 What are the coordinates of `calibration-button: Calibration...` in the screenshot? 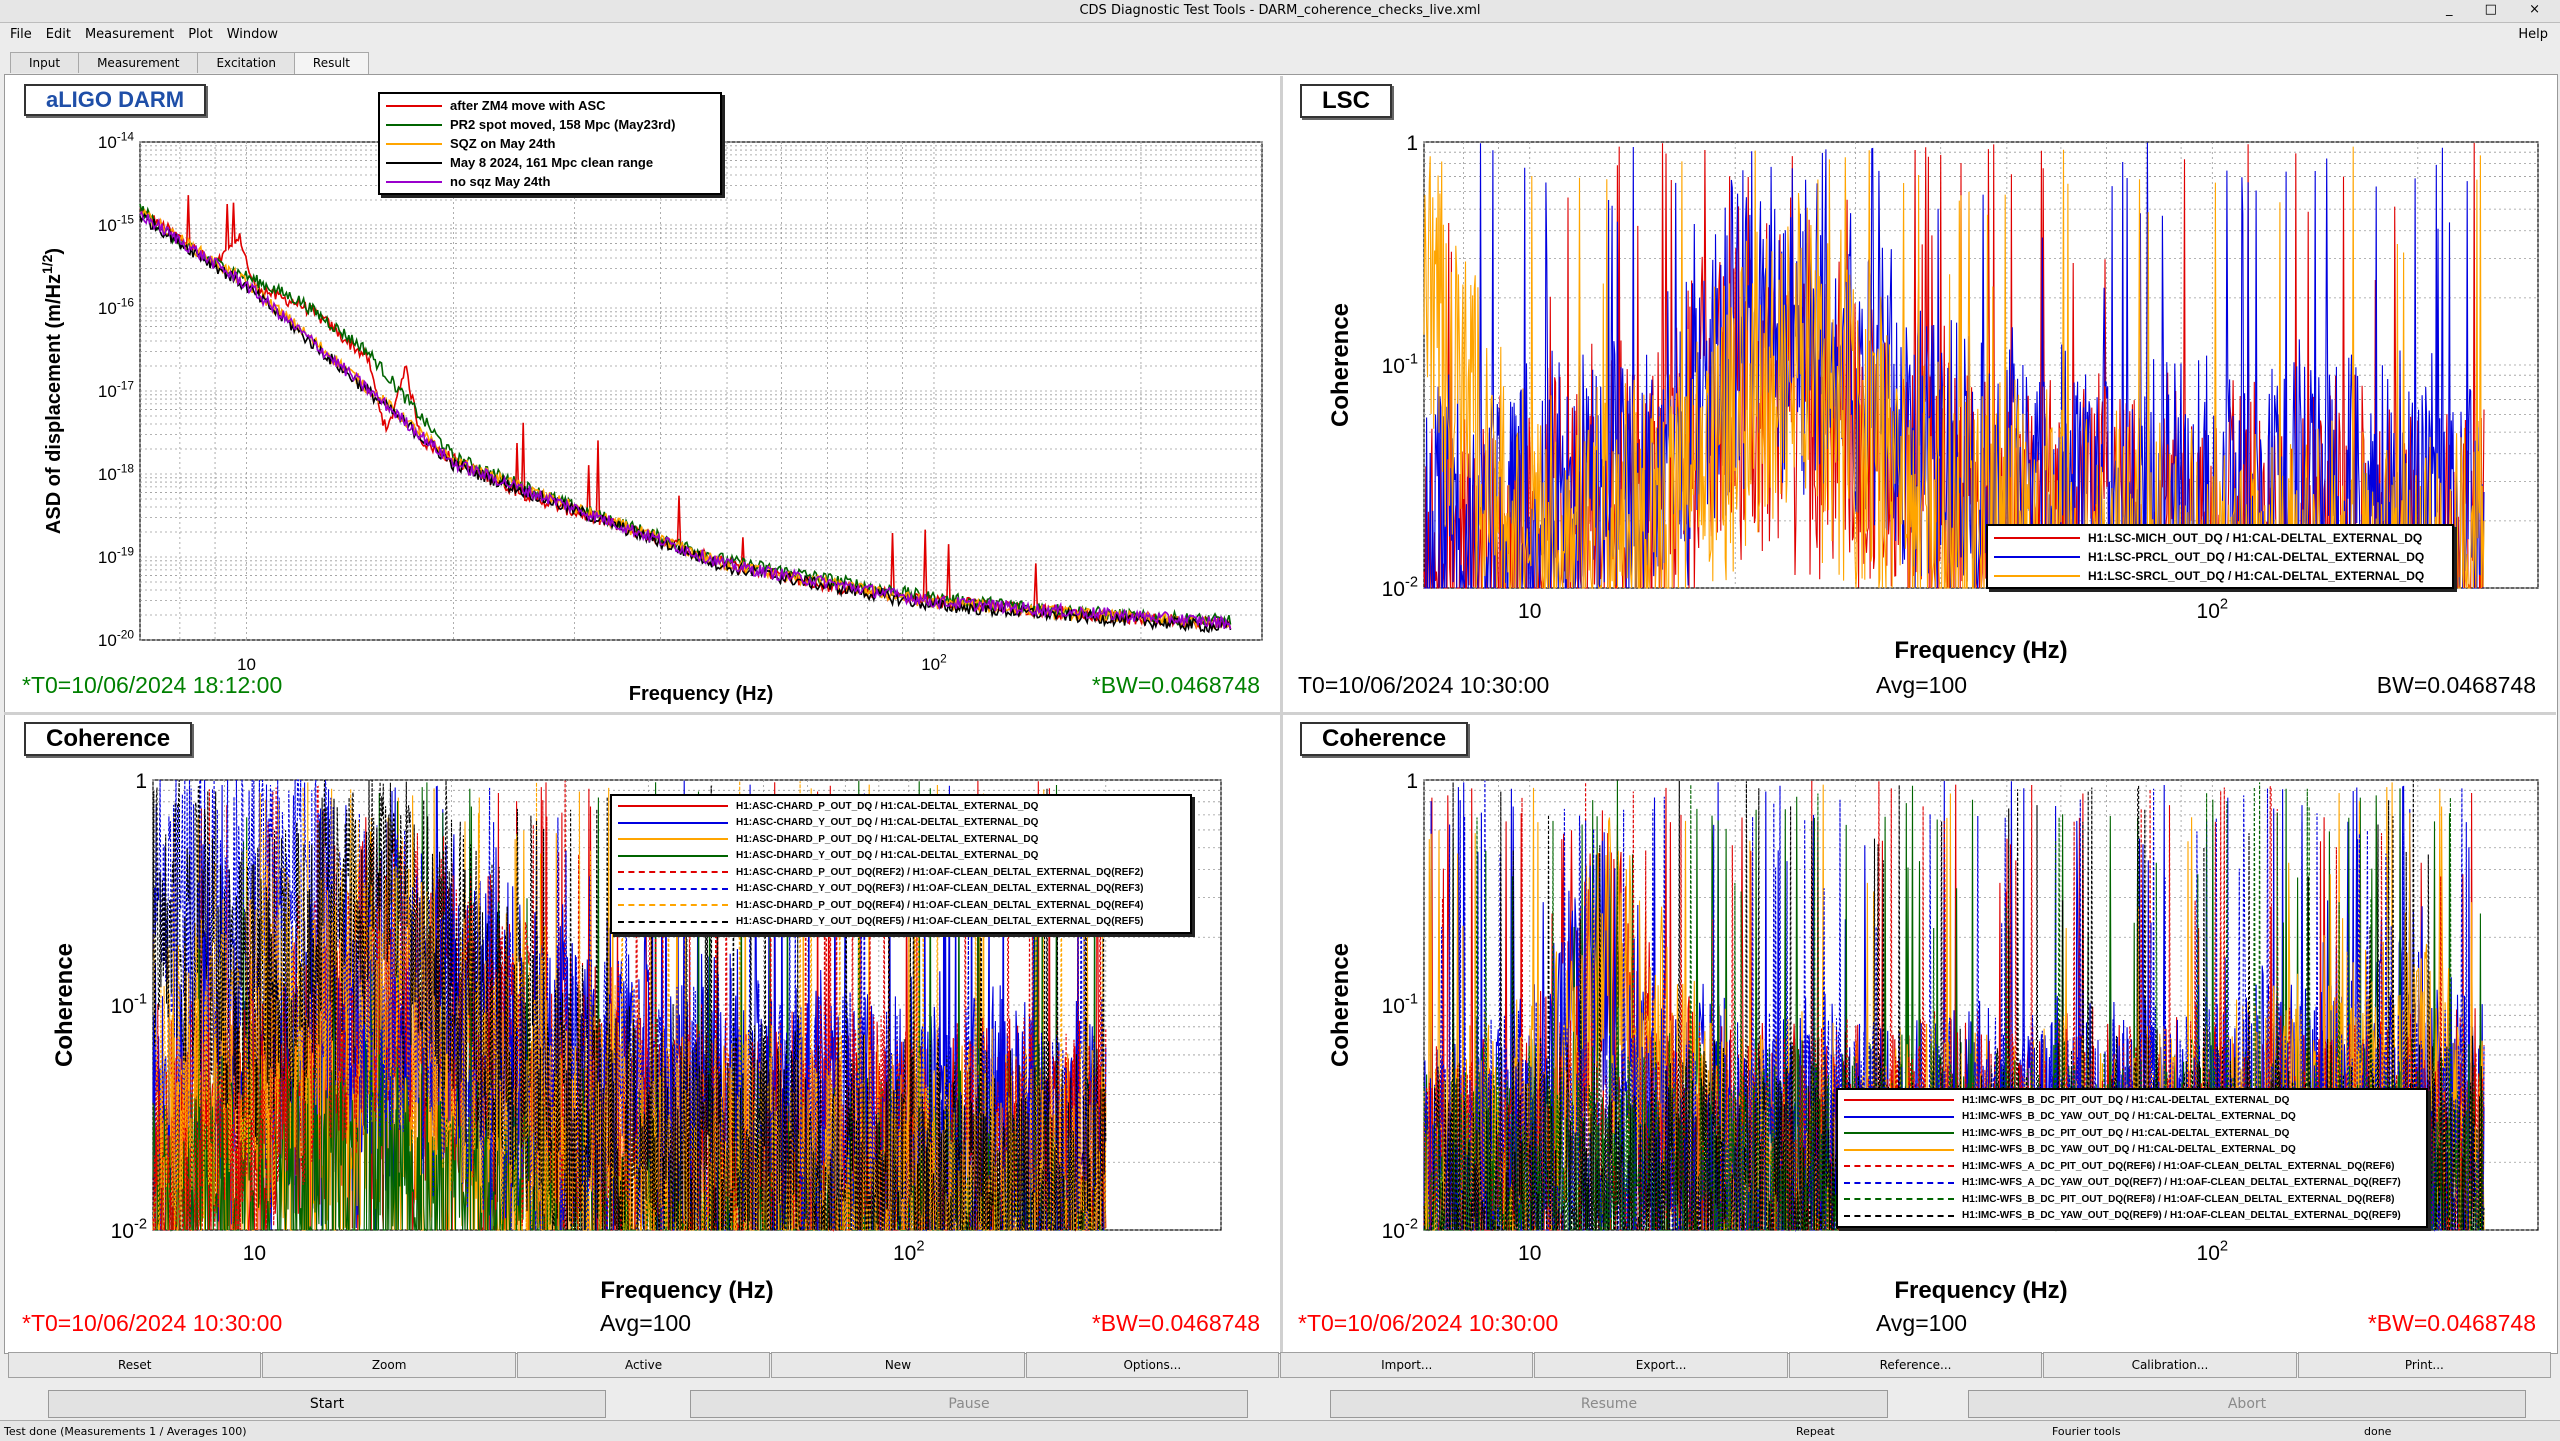 It's located at (2170, 1365).